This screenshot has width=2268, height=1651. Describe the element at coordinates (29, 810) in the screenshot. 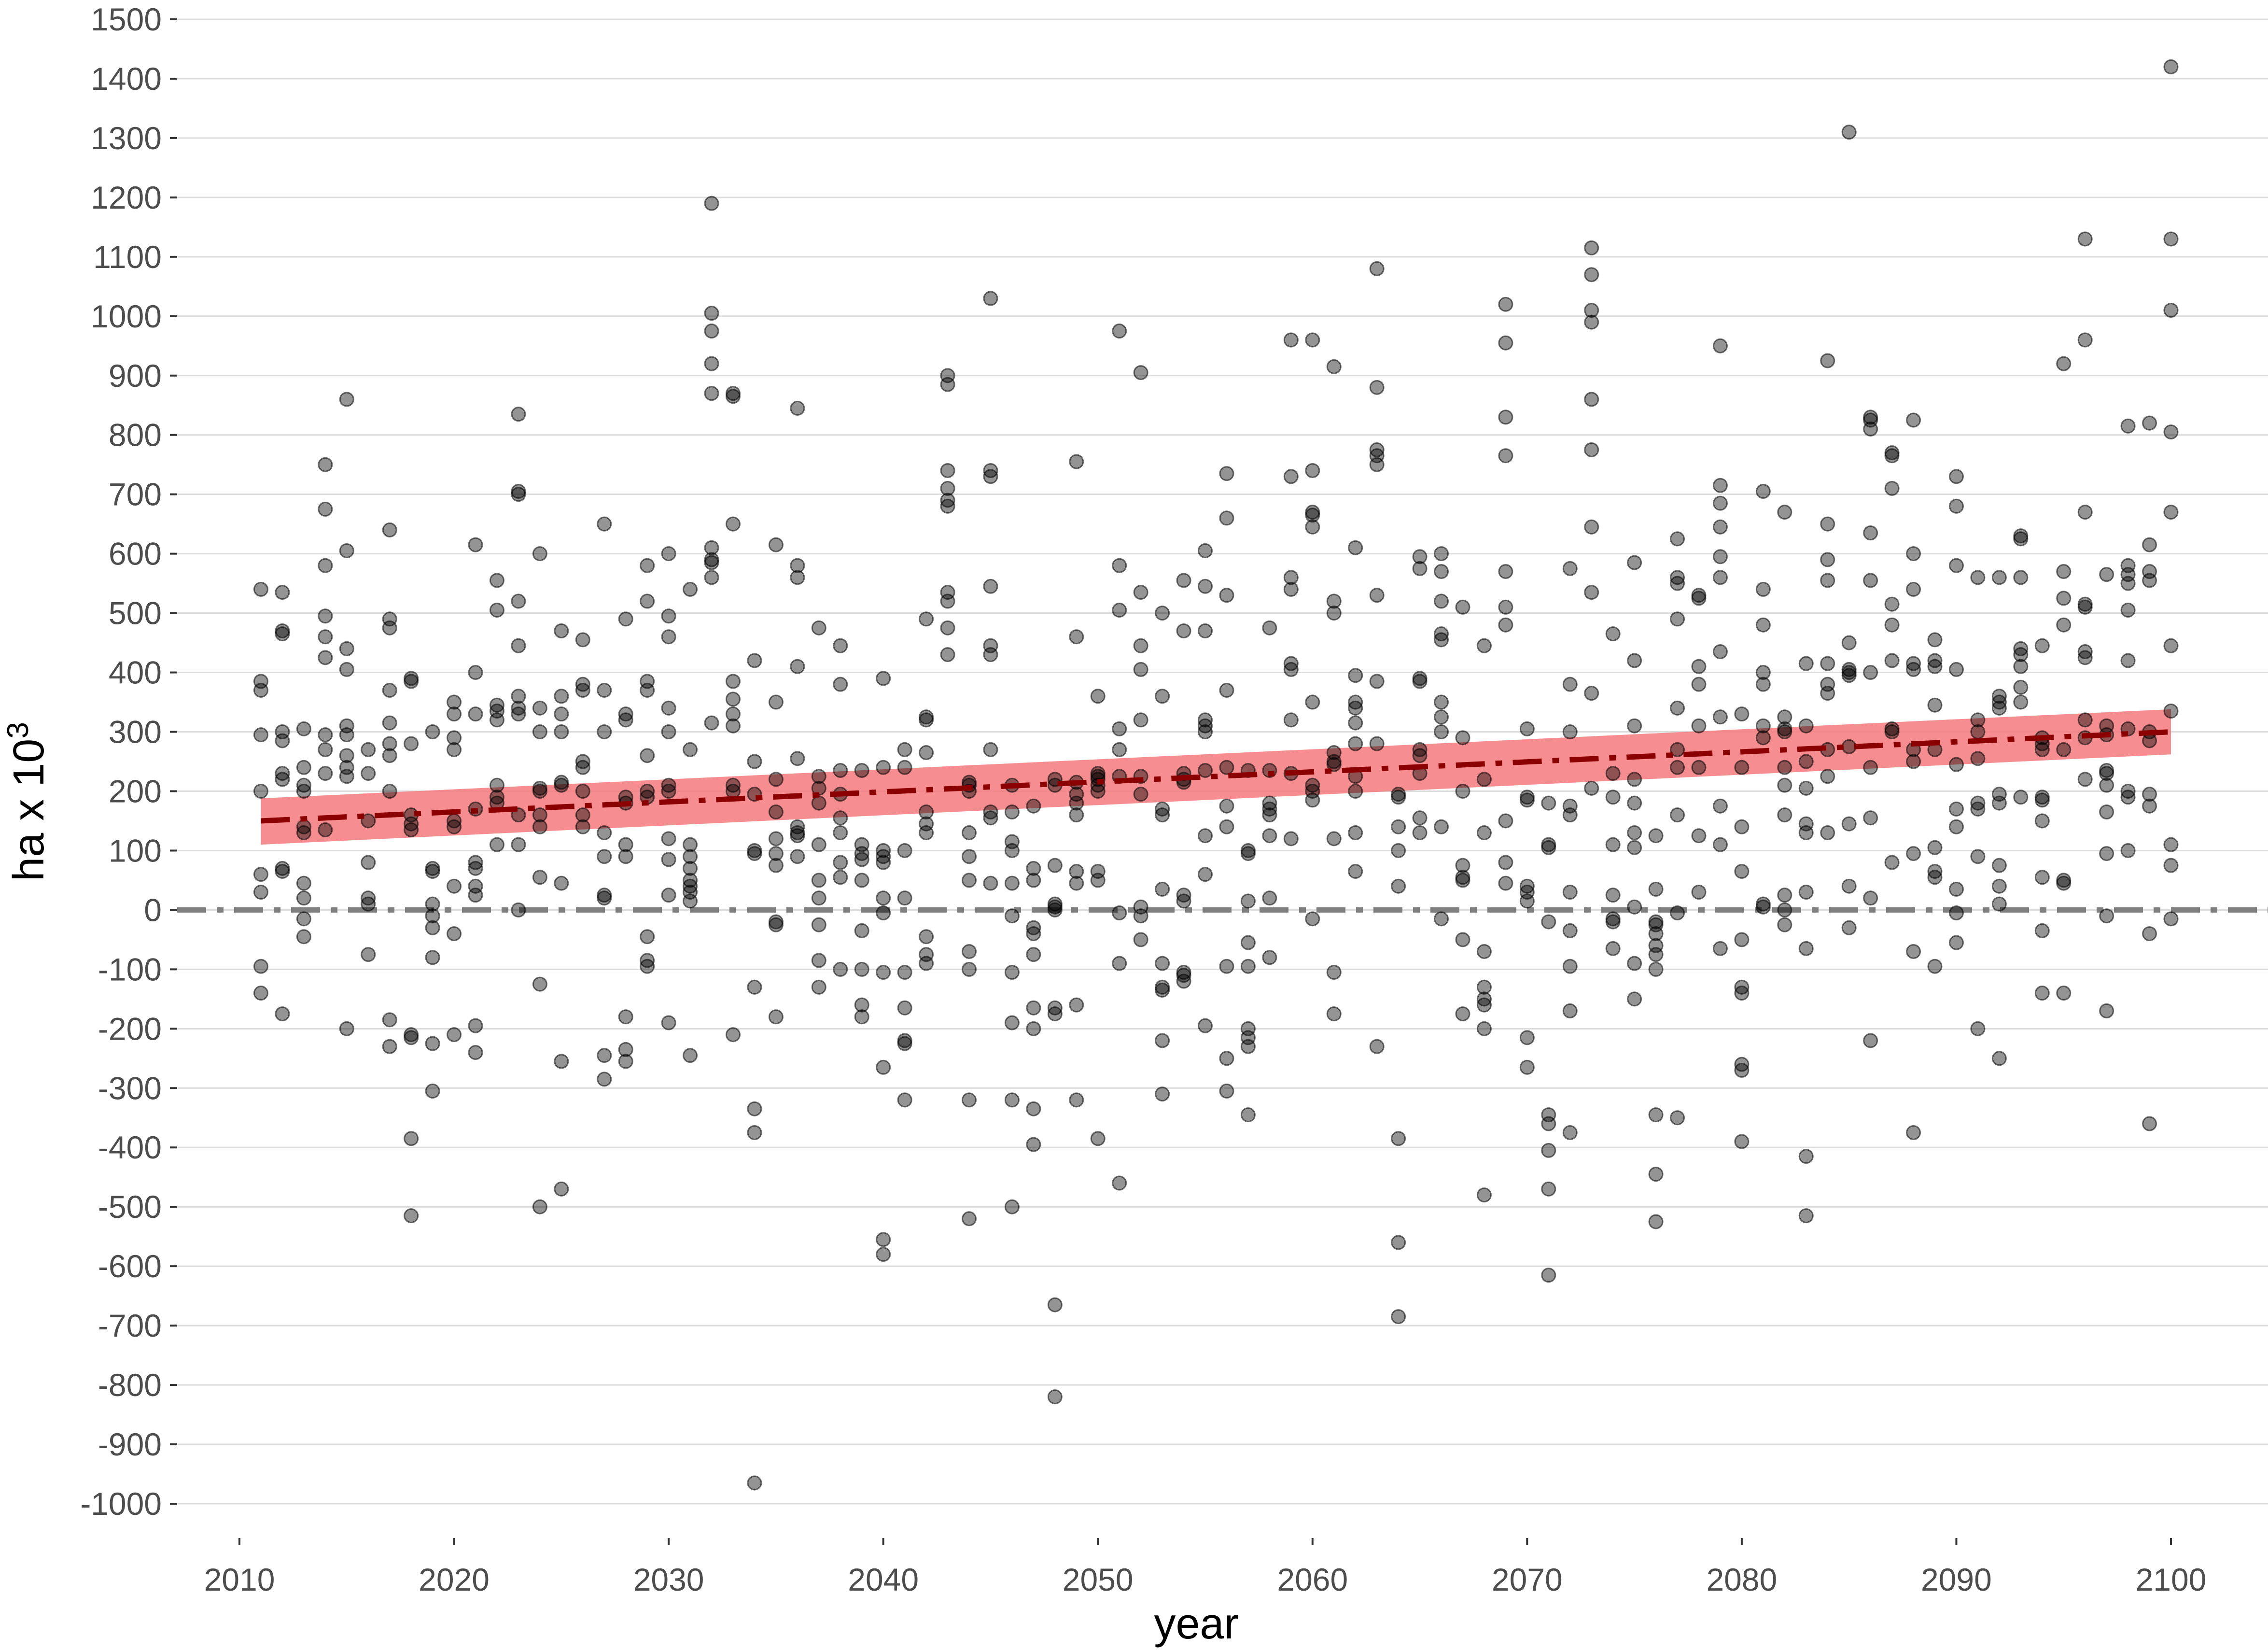

I see `y-axis-title-text: ha x 10` at that location.